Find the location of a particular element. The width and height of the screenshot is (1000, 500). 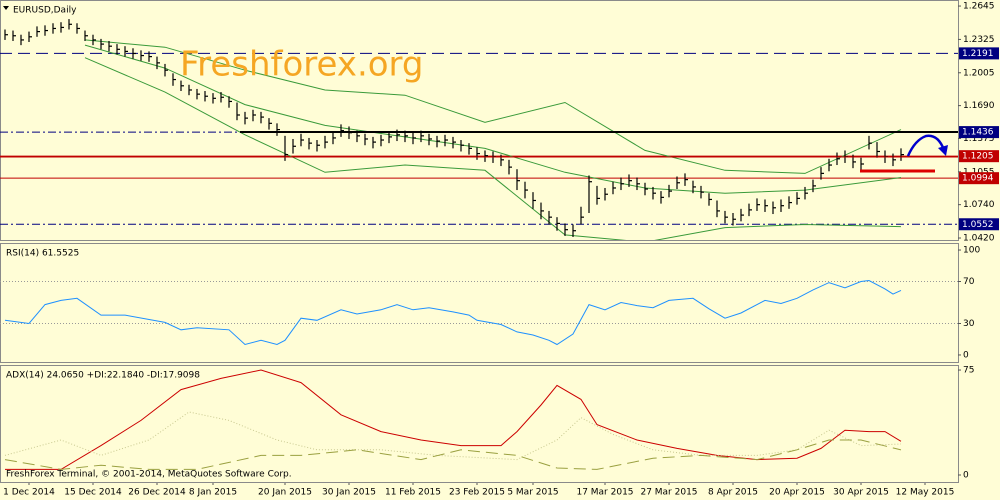

y-tick-label: 1.2005 is located at coordinates (979, 73).